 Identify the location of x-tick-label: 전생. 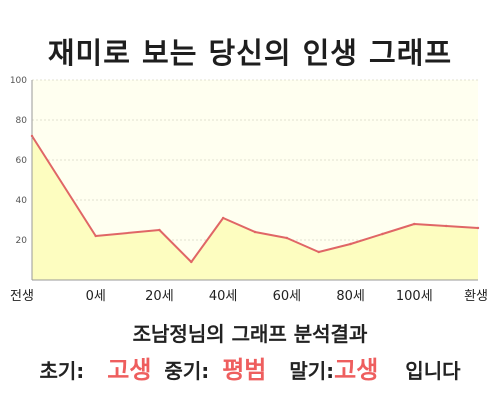
(22, 296).